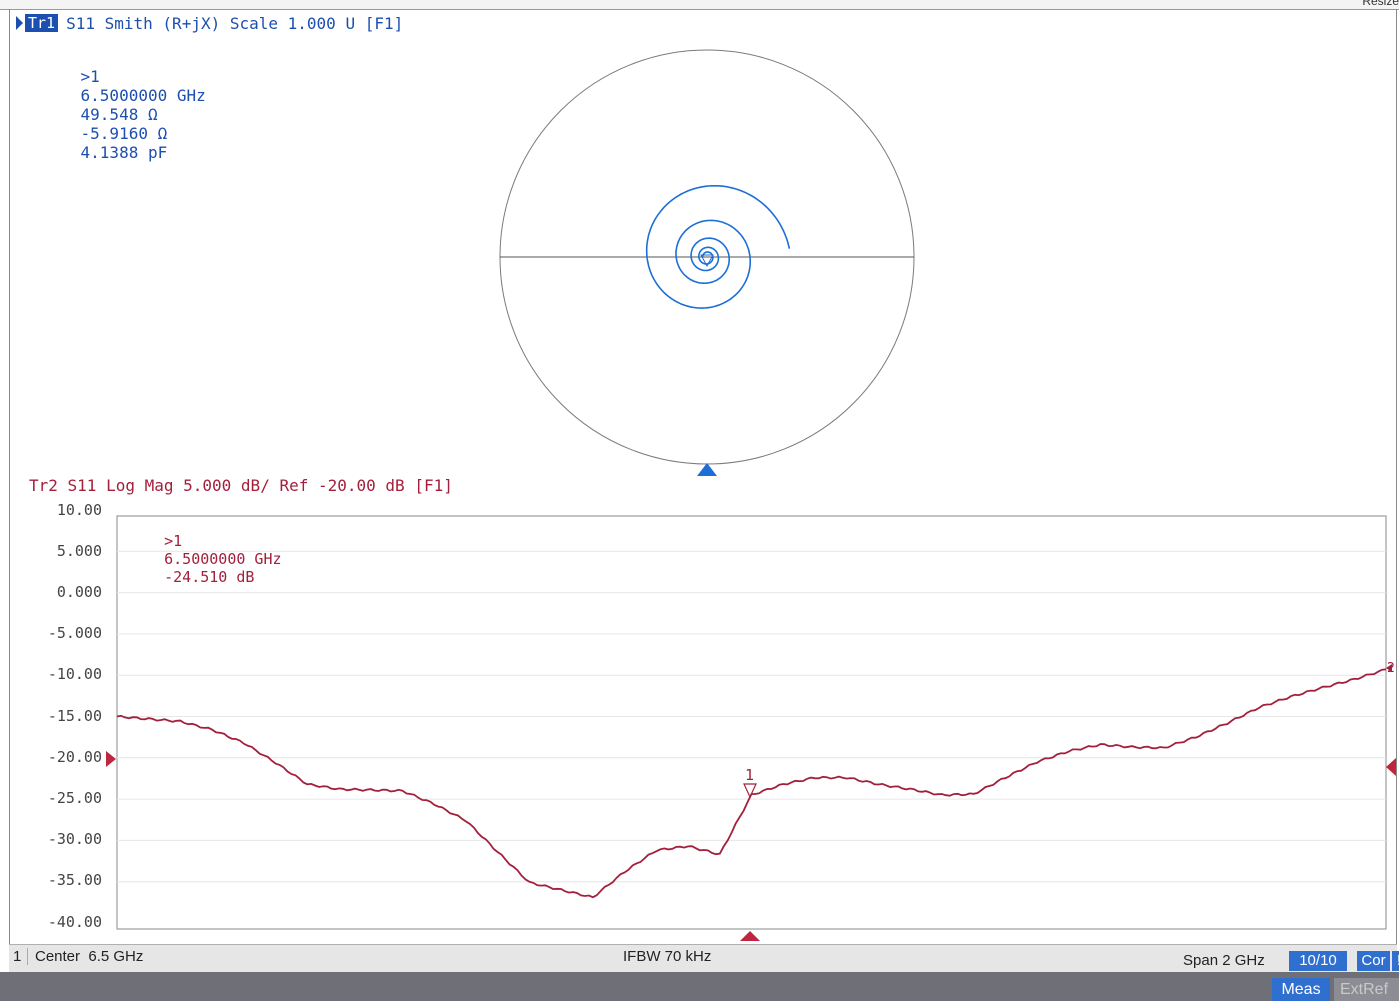  What do you see at coordinates (1395, 961) in the screenshot?
I see `status-extra-badge: !` at bounding box center [1395, 961].